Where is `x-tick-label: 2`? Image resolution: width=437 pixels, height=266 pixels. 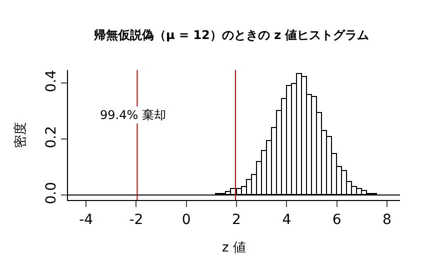 x-tick-label: 2 is located at coordinates (236, 220).